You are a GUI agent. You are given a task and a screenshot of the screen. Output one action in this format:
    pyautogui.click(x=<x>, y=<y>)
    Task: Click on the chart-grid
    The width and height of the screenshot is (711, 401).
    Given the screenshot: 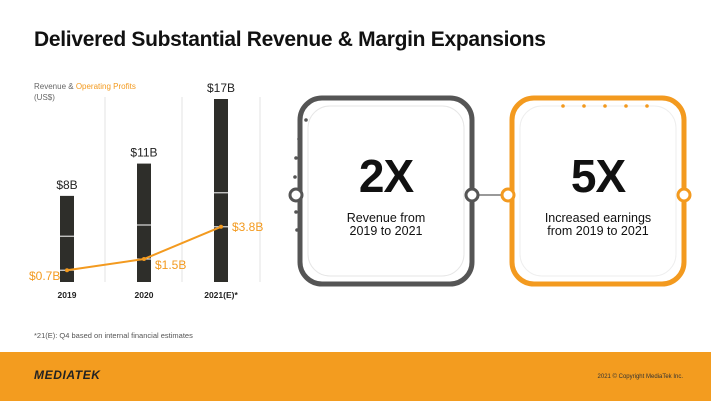 What is the action you would take?
    pyautogui.click(x=182, y=189)
    